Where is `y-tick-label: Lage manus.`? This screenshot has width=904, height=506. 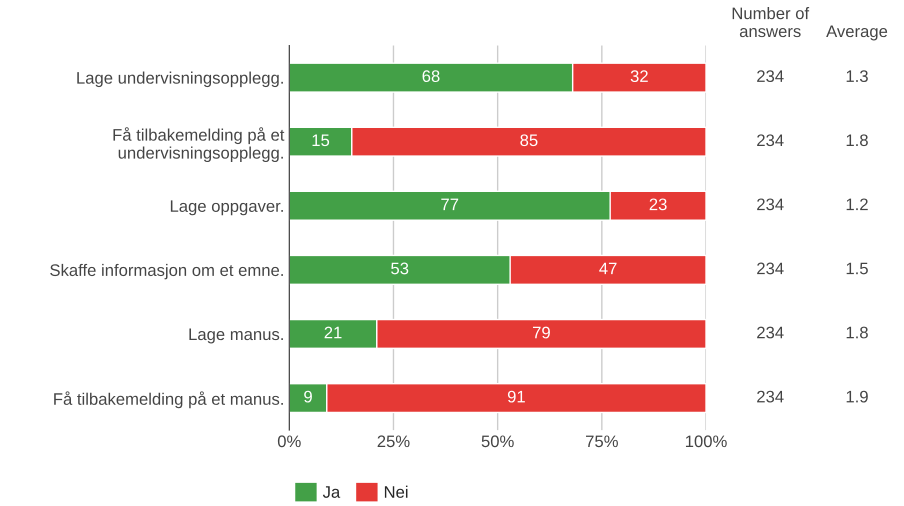 y-tick-label: Lage manus. is located at coordinates (236, 336).